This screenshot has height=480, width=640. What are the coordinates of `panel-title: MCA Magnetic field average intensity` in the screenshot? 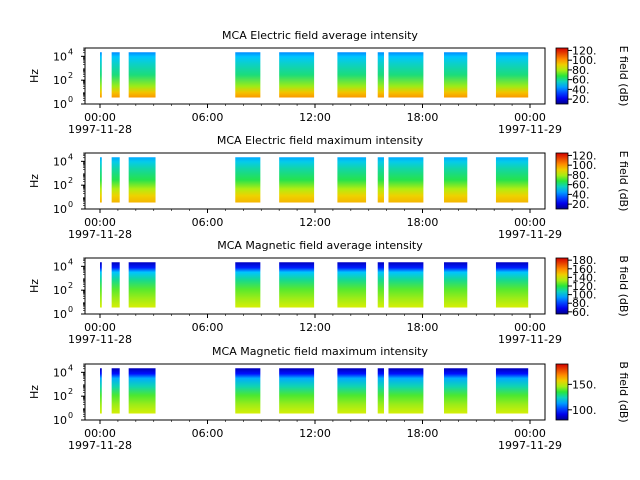 It's located at (320, 245).